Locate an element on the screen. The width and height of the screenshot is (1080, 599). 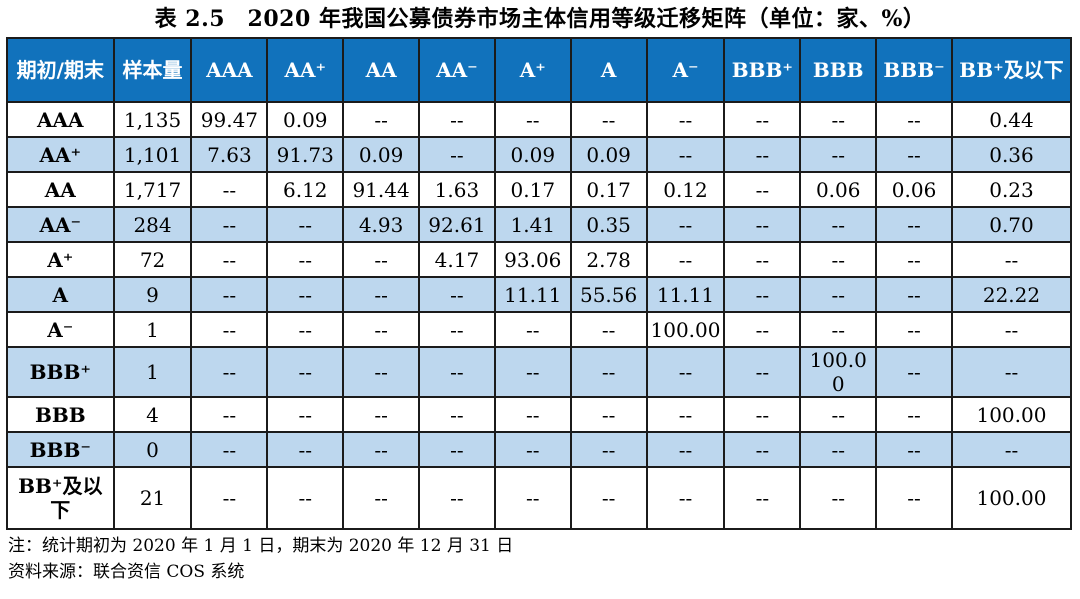
column-header-11: BBB⁻ is located at coordinates (914, 70).